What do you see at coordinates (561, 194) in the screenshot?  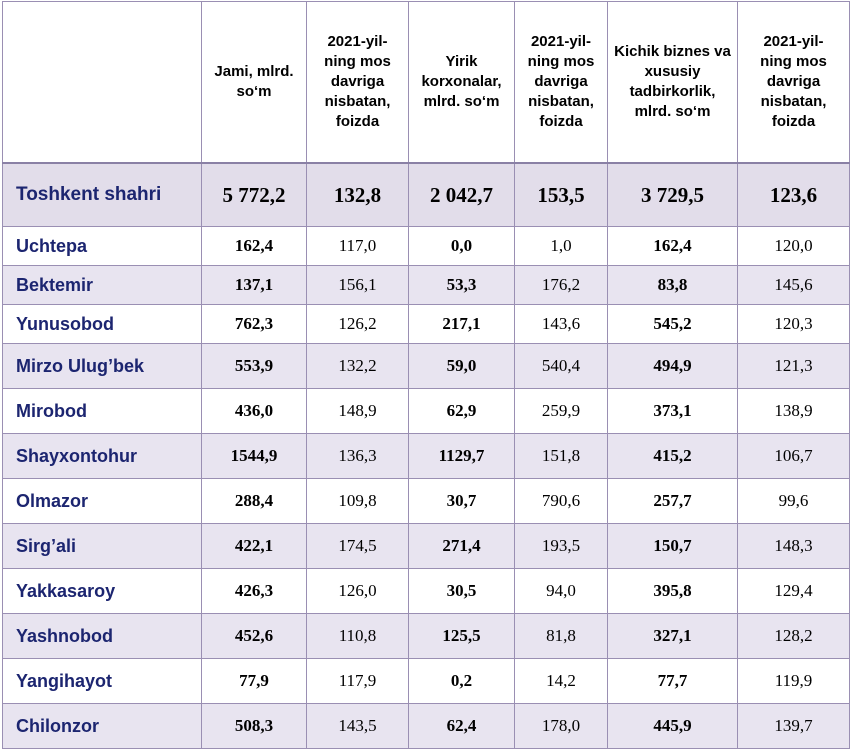 I see `cell-percent-2: 153,5` at bounding box center [561, 194].